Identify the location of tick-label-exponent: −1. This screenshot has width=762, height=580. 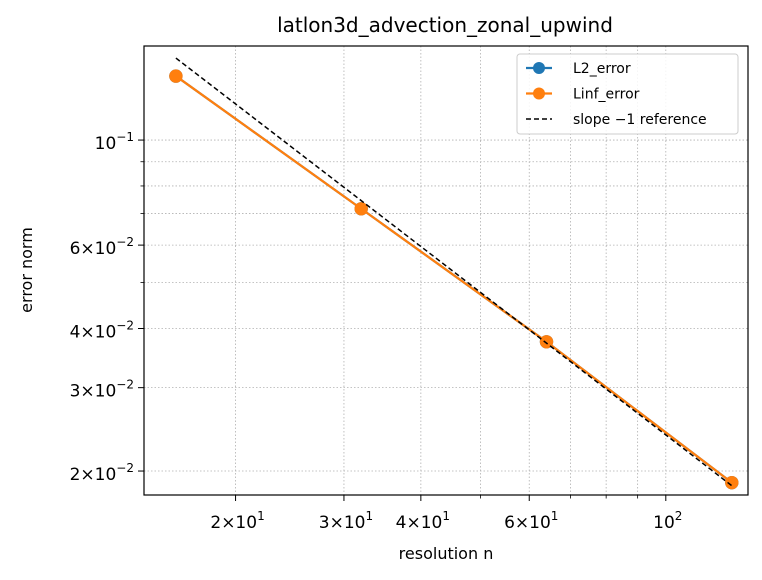
(125, 137).